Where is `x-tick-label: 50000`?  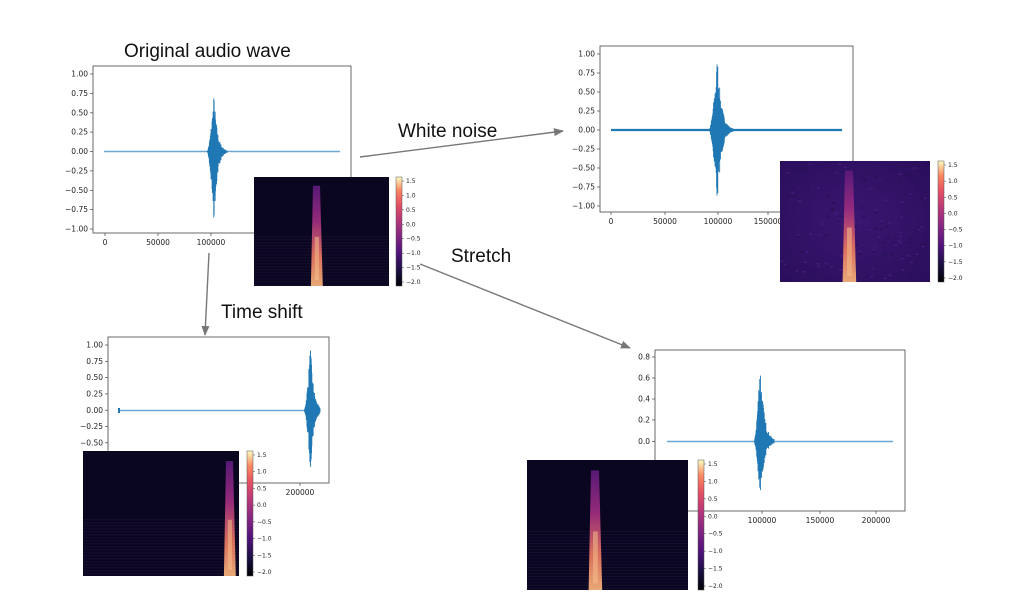
x-tick-label: 50000 is located at coordinates (665, 221).